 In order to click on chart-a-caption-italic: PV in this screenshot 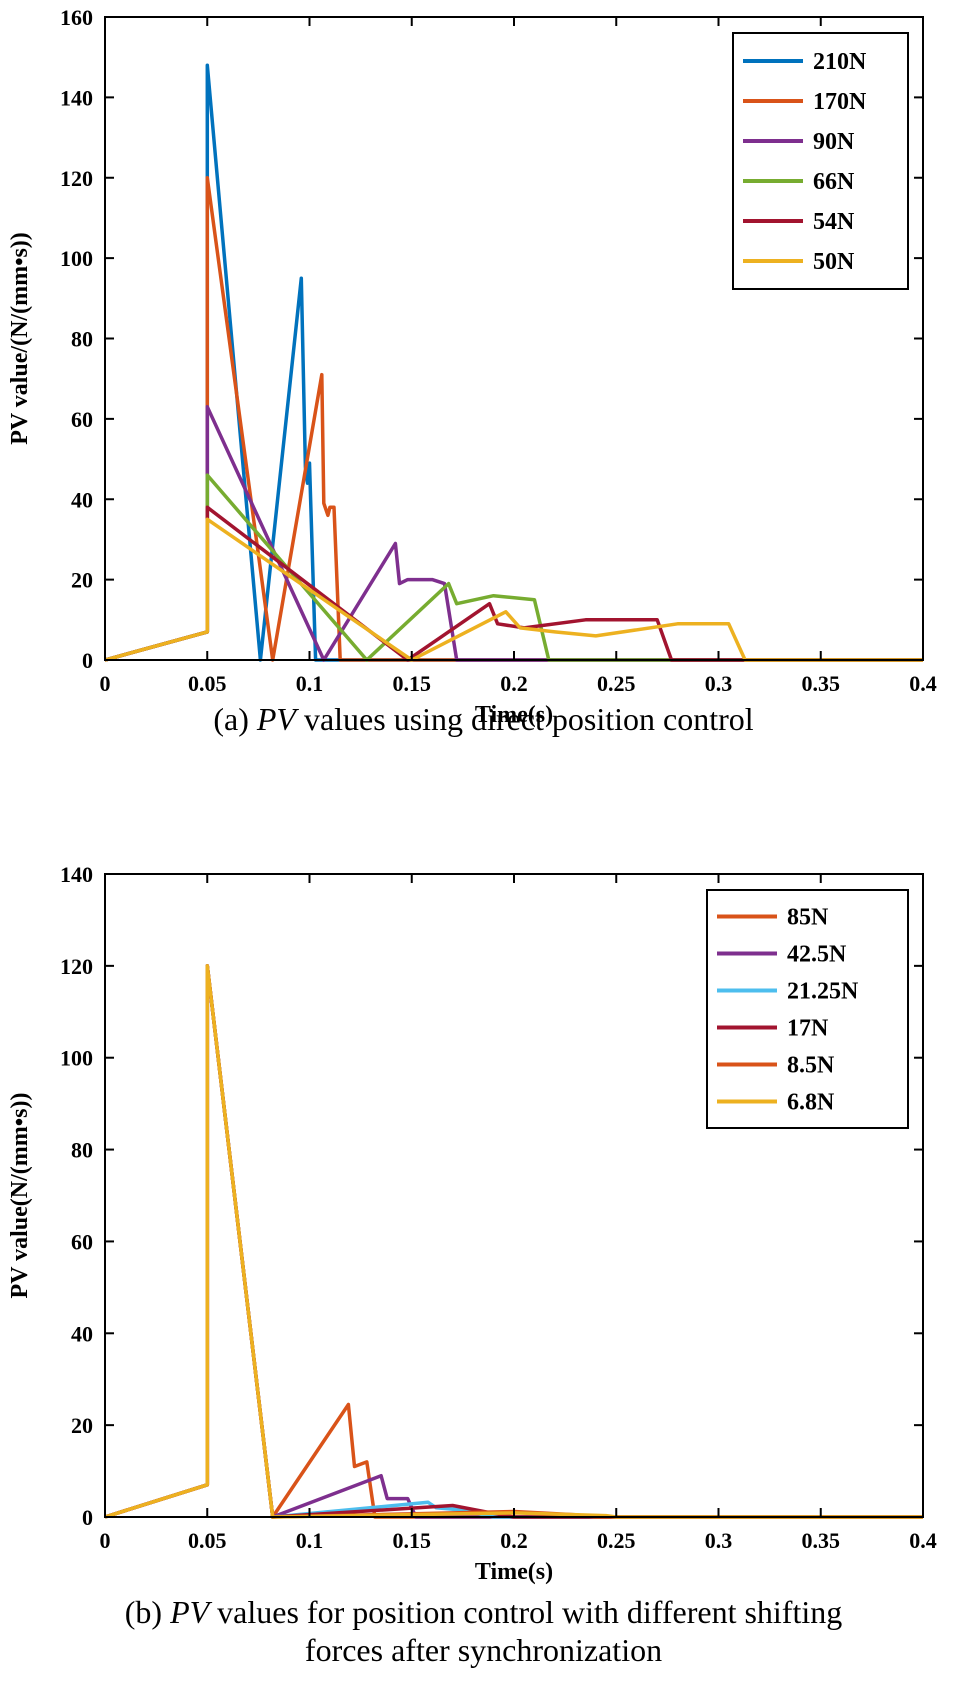, I will do `click(276, 719)`.